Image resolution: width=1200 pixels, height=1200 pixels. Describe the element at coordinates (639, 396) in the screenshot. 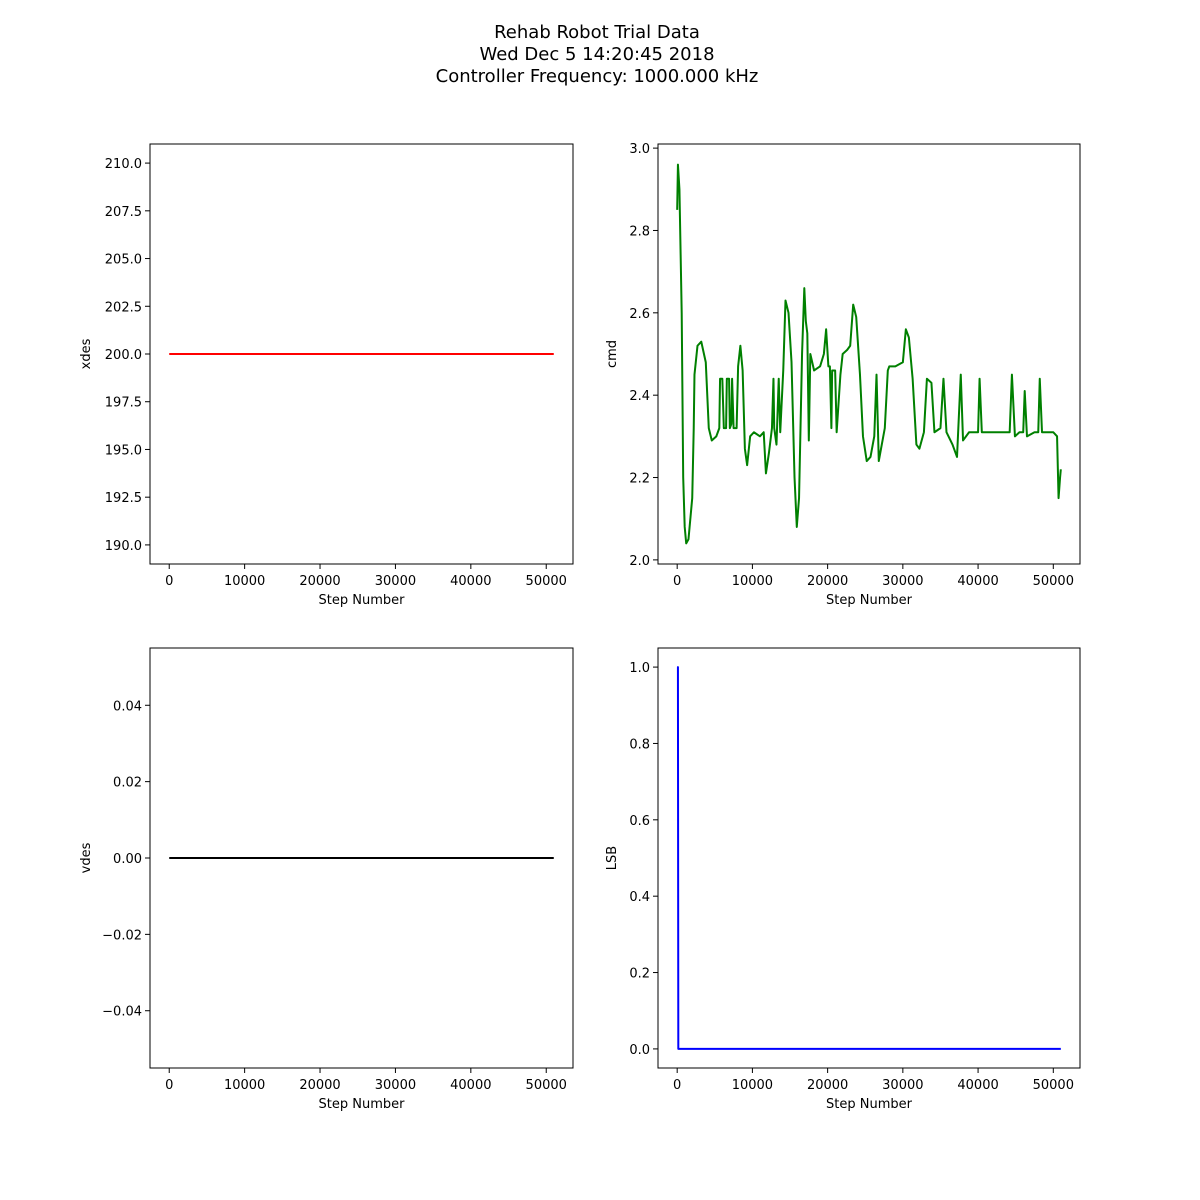

I see `y-tick-label: 2.4` at that location.